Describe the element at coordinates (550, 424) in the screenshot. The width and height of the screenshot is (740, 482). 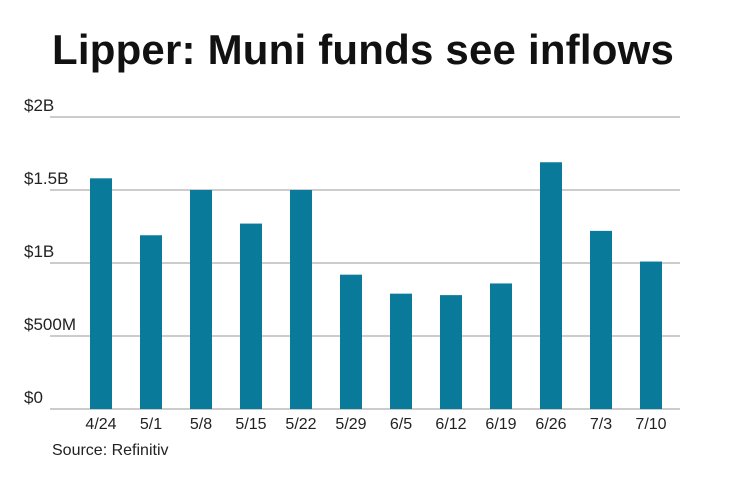
I see `x-tick-label: 6/26` at that location.